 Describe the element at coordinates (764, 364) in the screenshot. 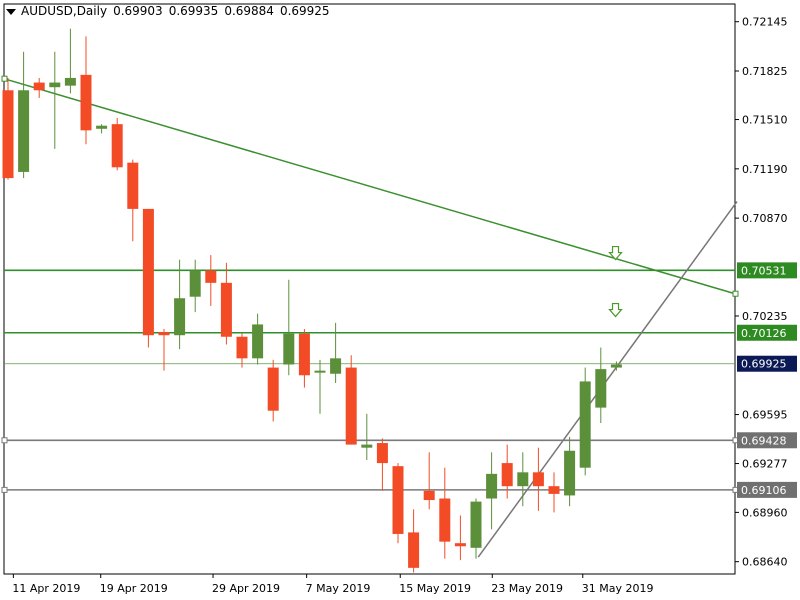

I see `current-price-label: 0.69925` at that location.